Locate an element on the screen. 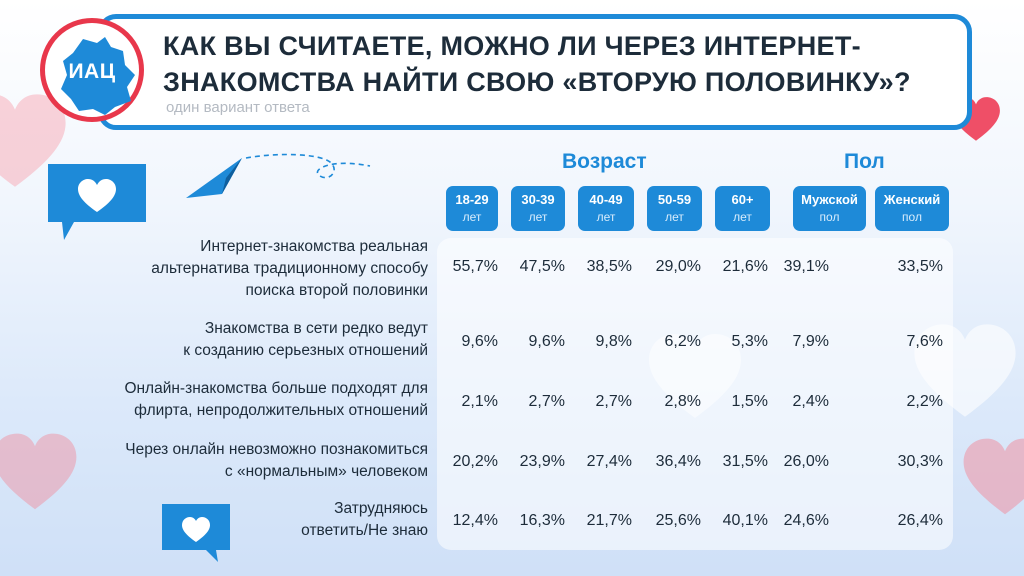  row-label-line: ответить/Не знаю is located at coordinates (364, 530).